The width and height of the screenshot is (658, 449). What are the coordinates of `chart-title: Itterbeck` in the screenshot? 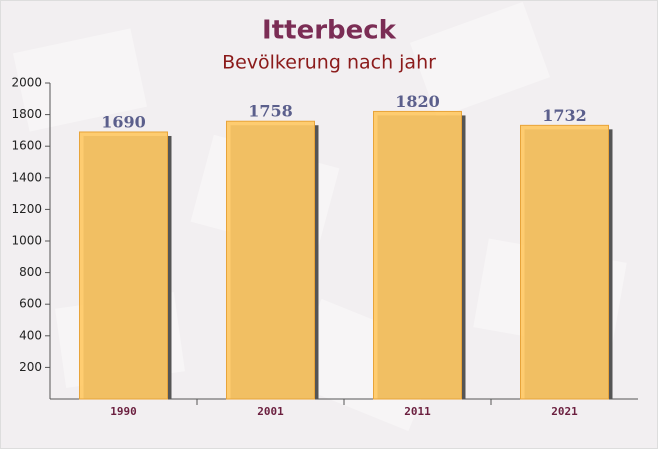 It's located at (329, 31).